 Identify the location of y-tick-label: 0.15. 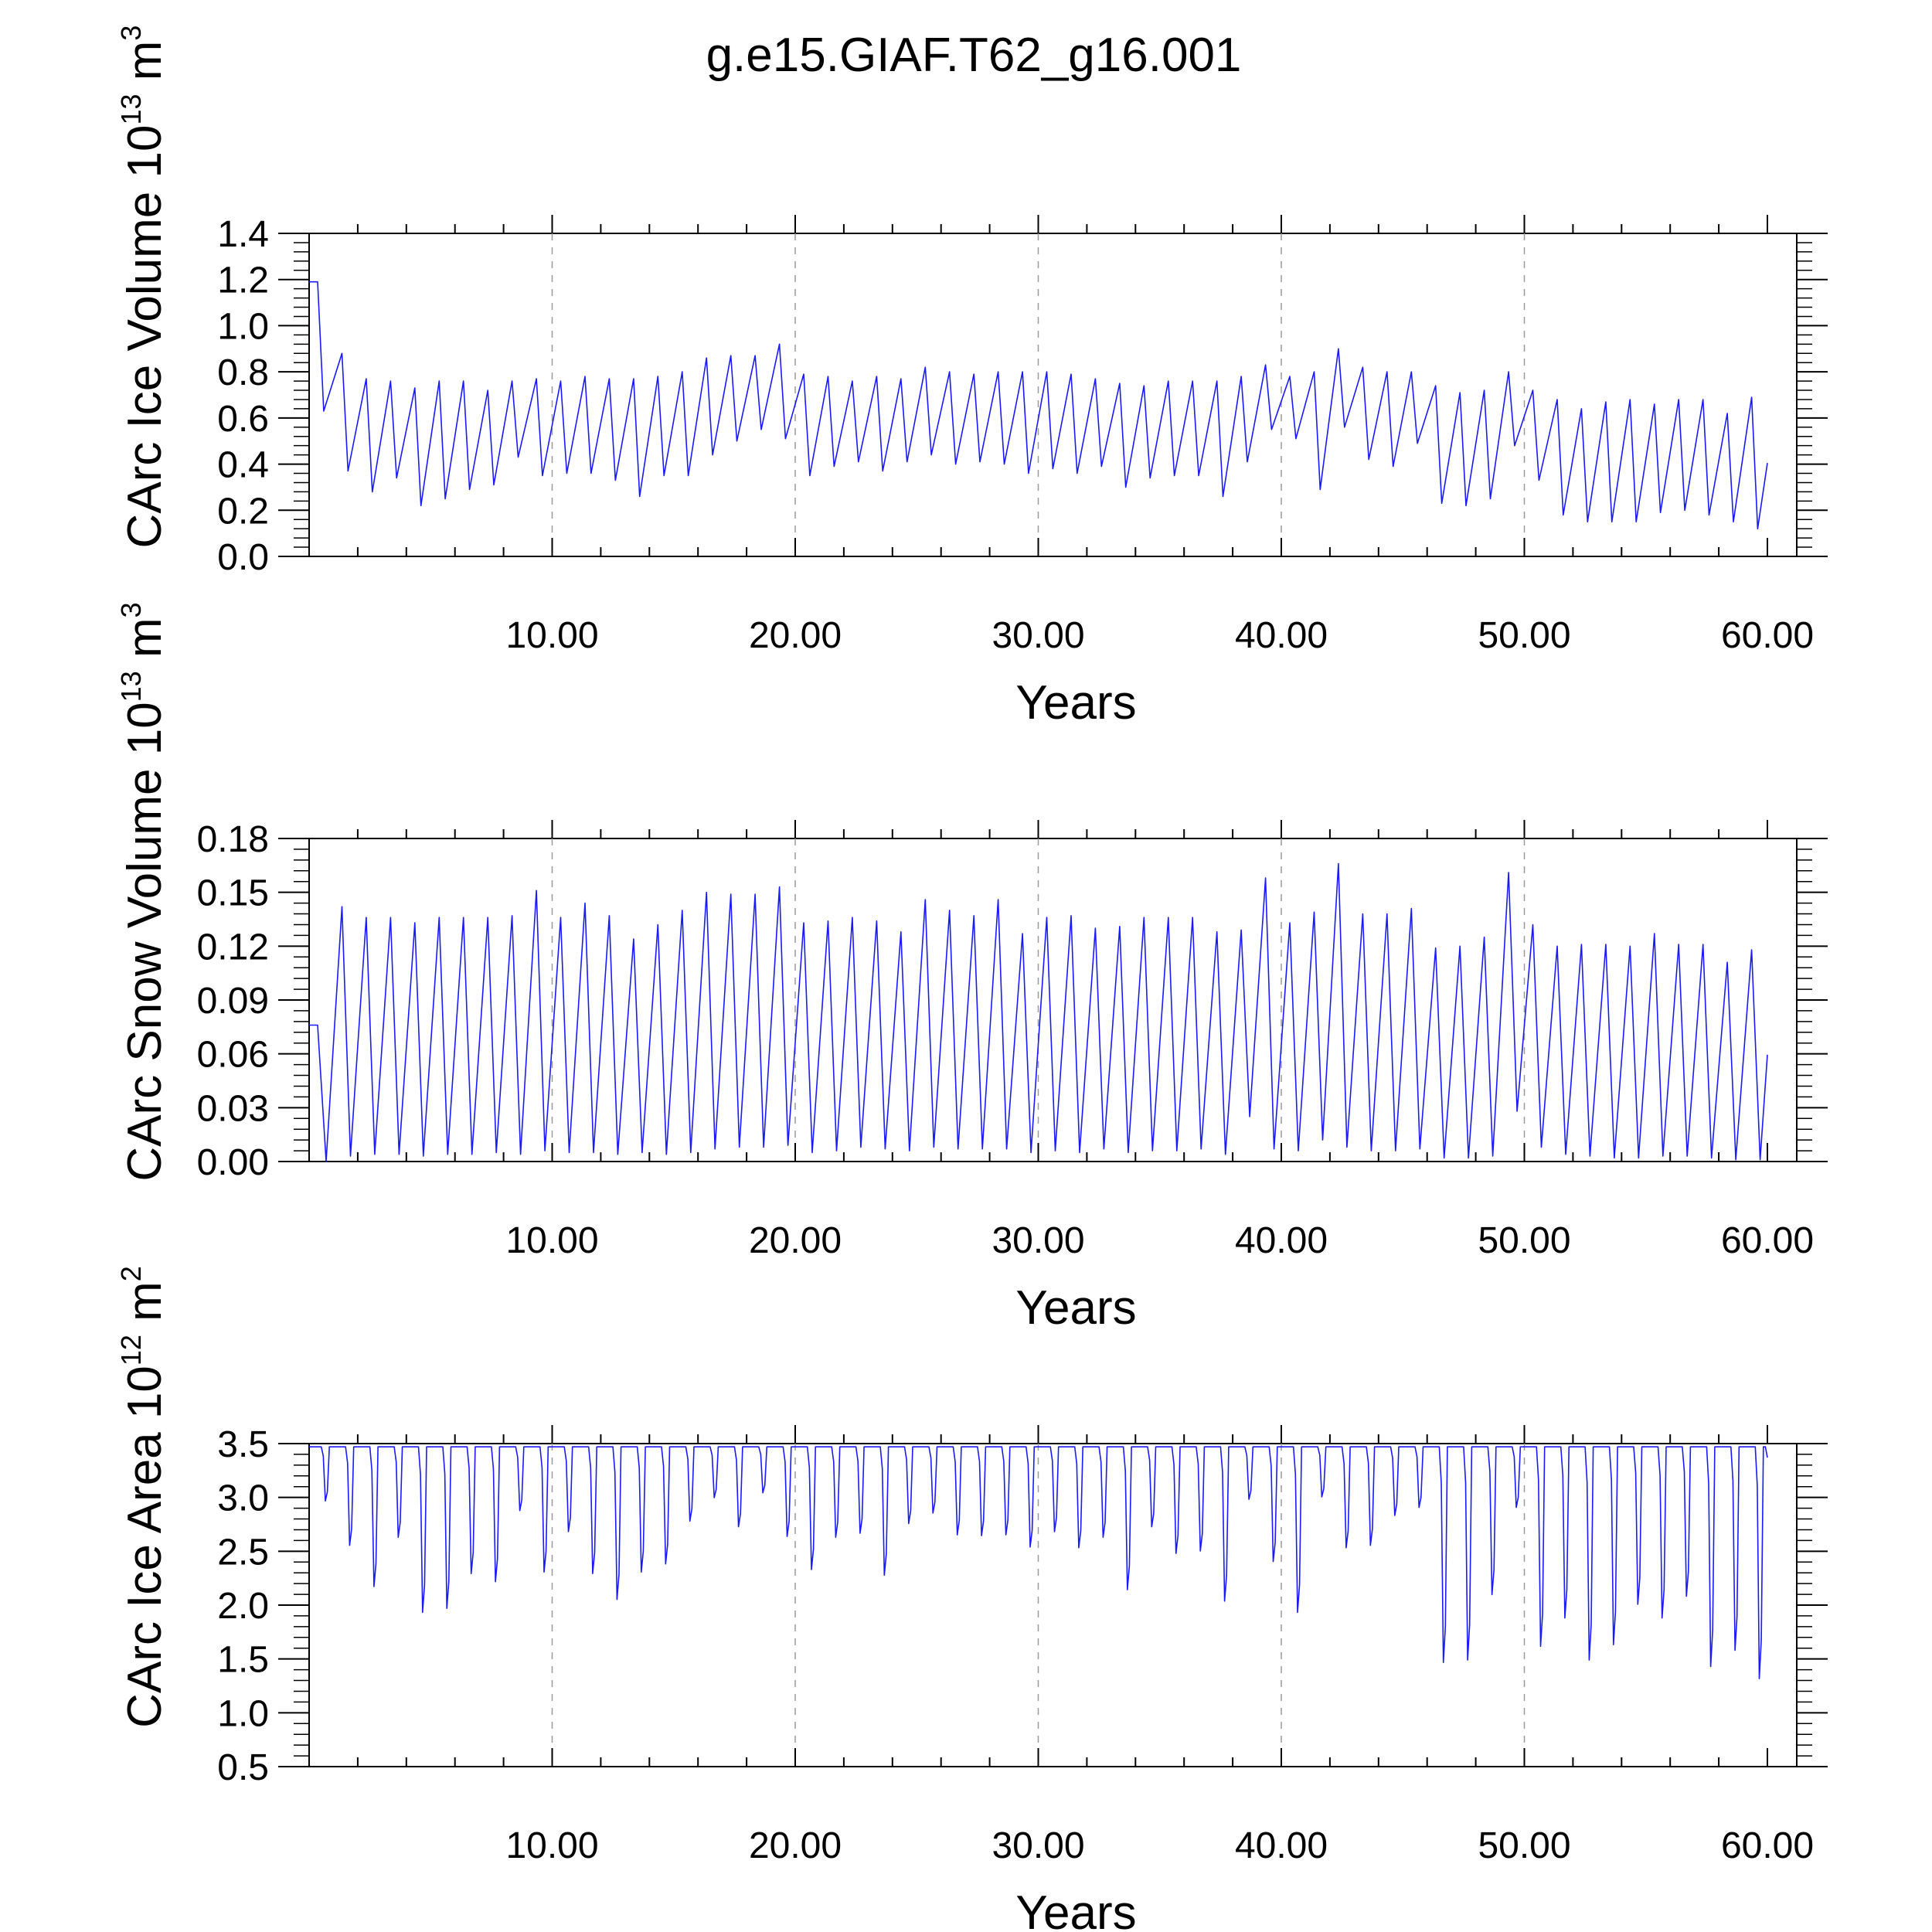
(233, 893).